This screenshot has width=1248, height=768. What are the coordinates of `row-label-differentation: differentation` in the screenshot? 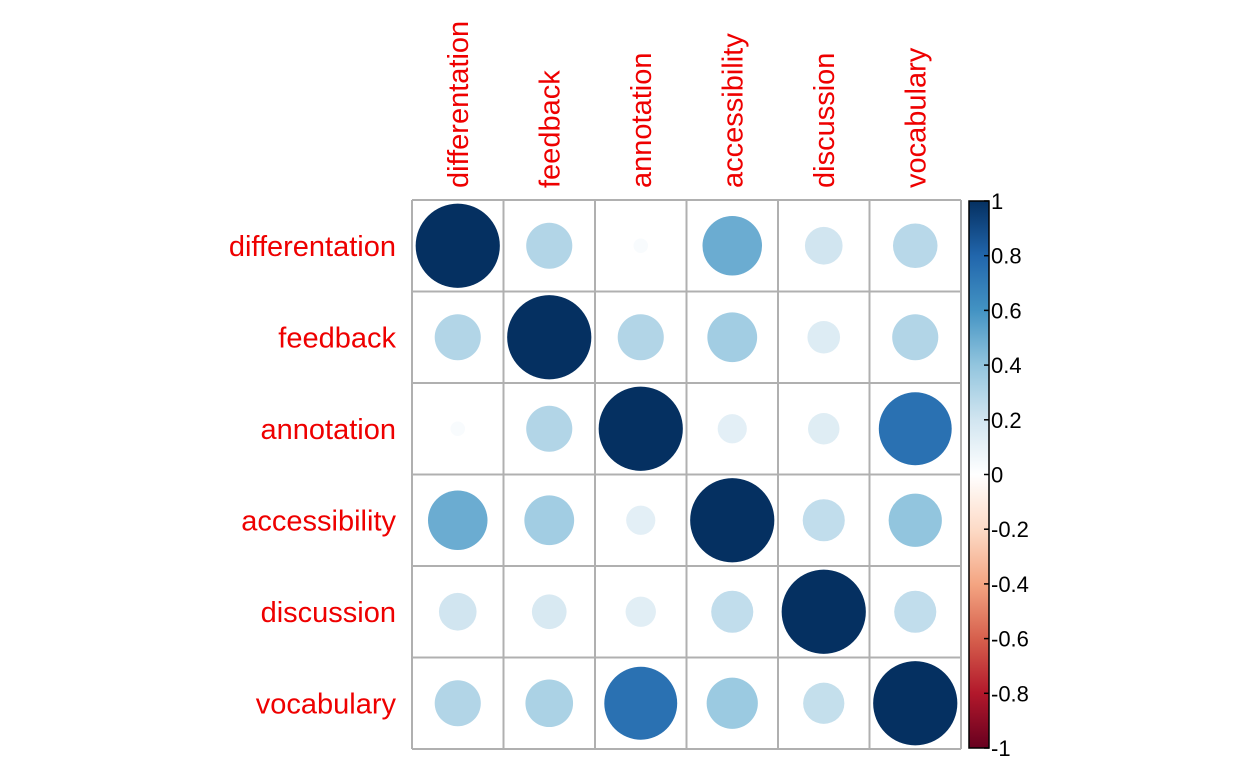 It's located at (312, 247).